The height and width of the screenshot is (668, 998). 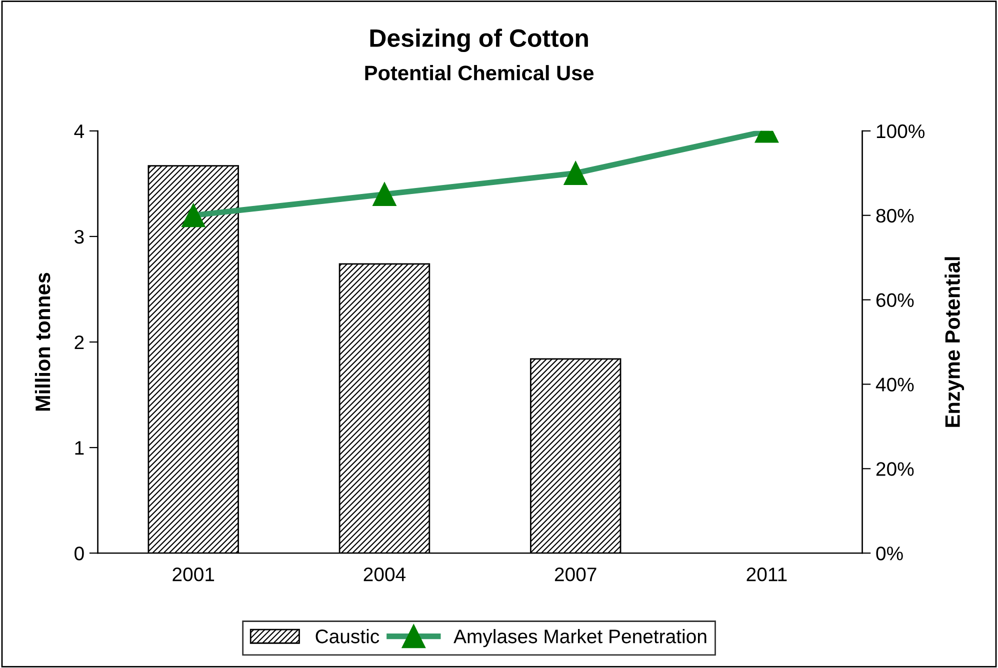 What do you see at coordinates (580, 638) in the screenshot?
I see `legend-label: Amylases Market Penetration` at bounding box center [580, 638].